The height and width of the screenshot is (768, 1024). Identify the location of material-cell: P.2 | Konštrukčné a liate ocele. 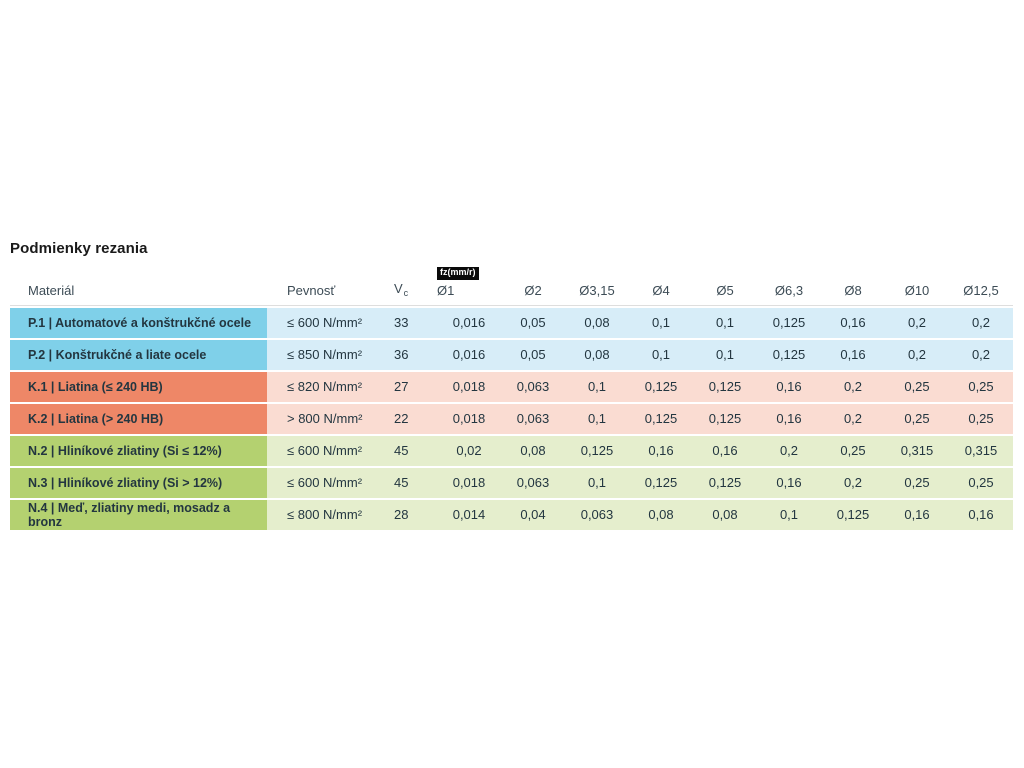
(138, 354).